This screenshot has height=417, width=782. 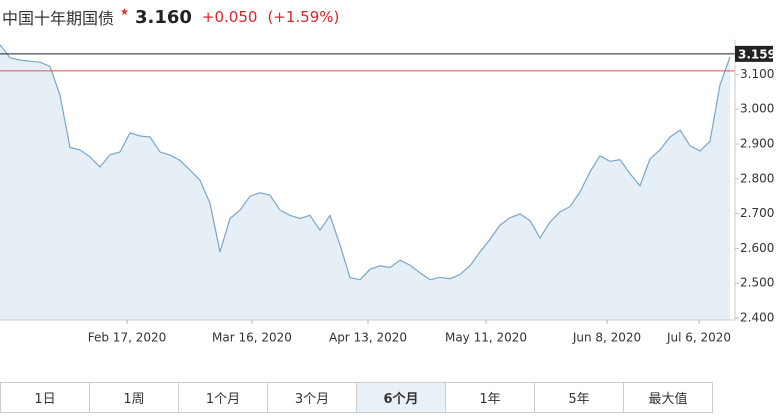 What do you see at coordinates (757, 54) in the screenshot?
I see `current-label: 3.159` at bounding box center [757, 54].